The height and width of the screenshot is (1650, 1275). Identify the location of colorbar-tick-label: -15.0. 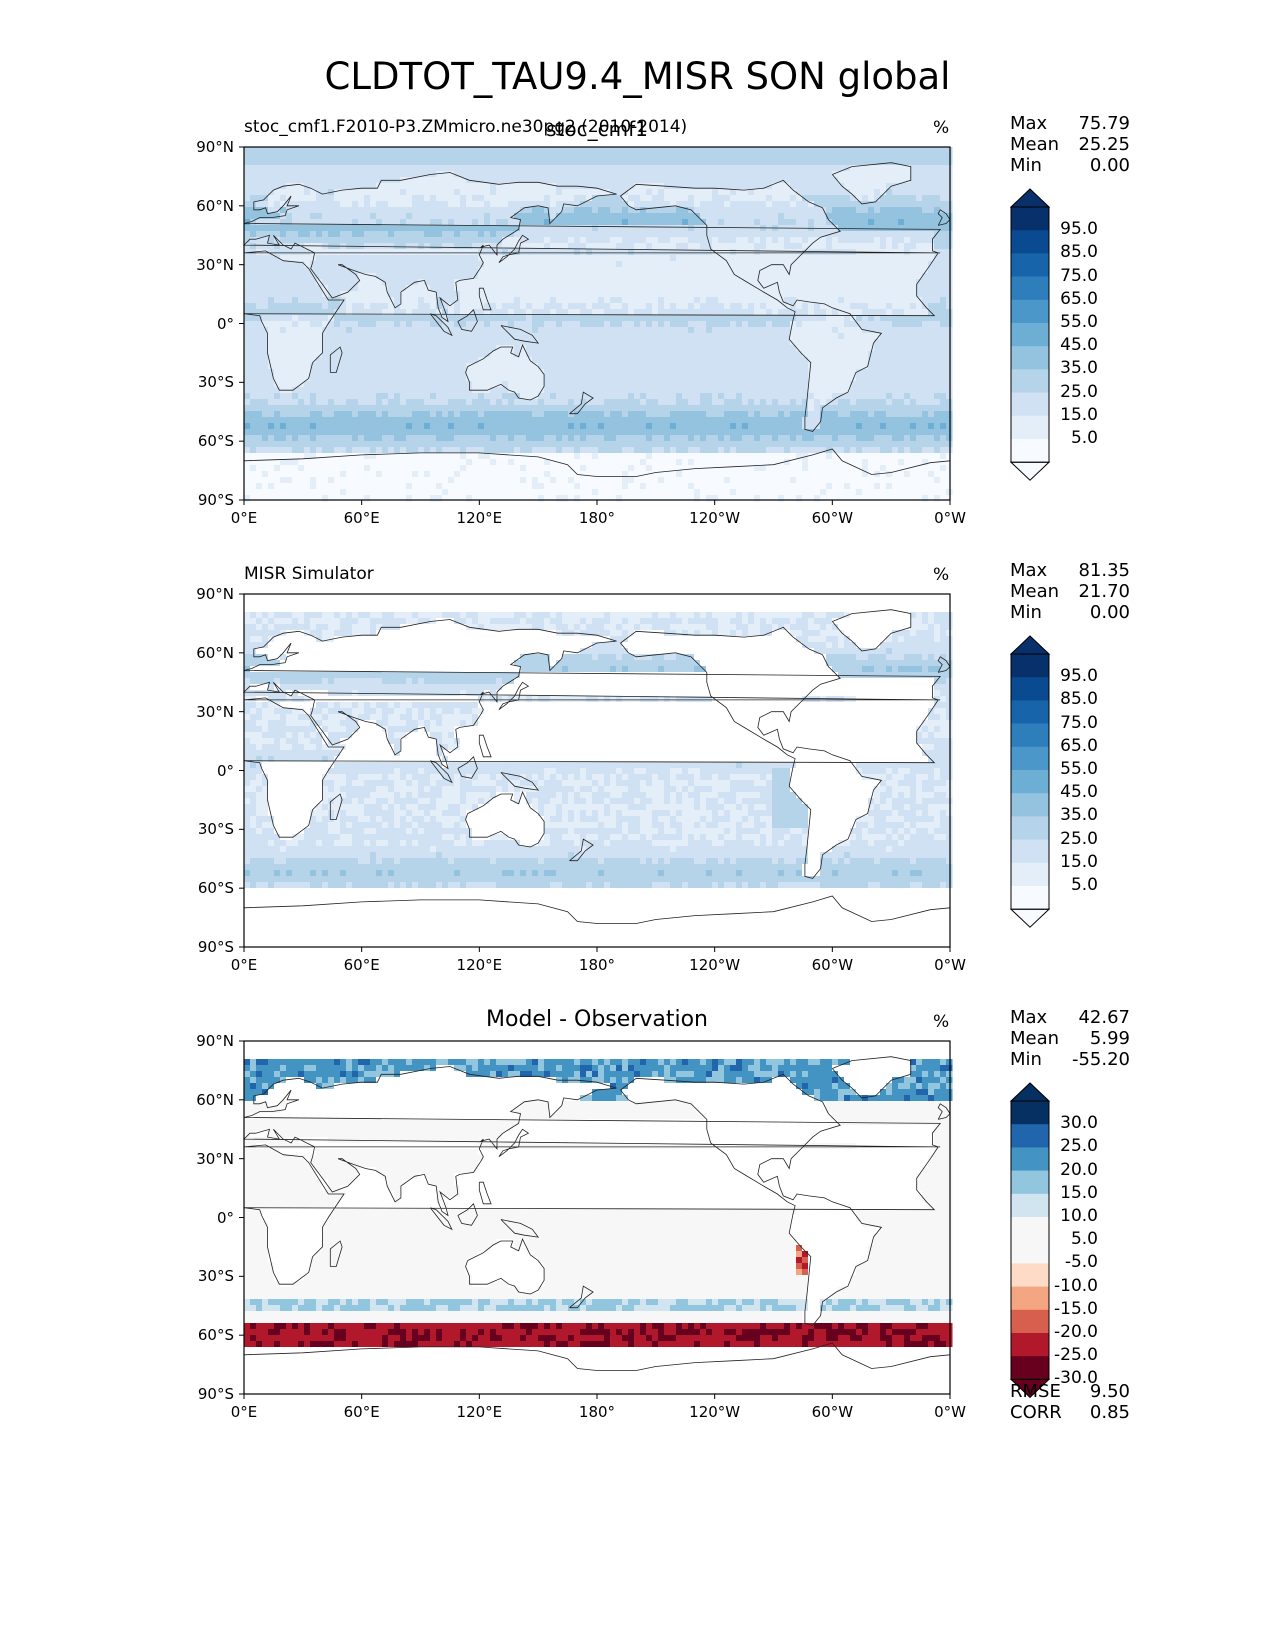
(1076, 1309).